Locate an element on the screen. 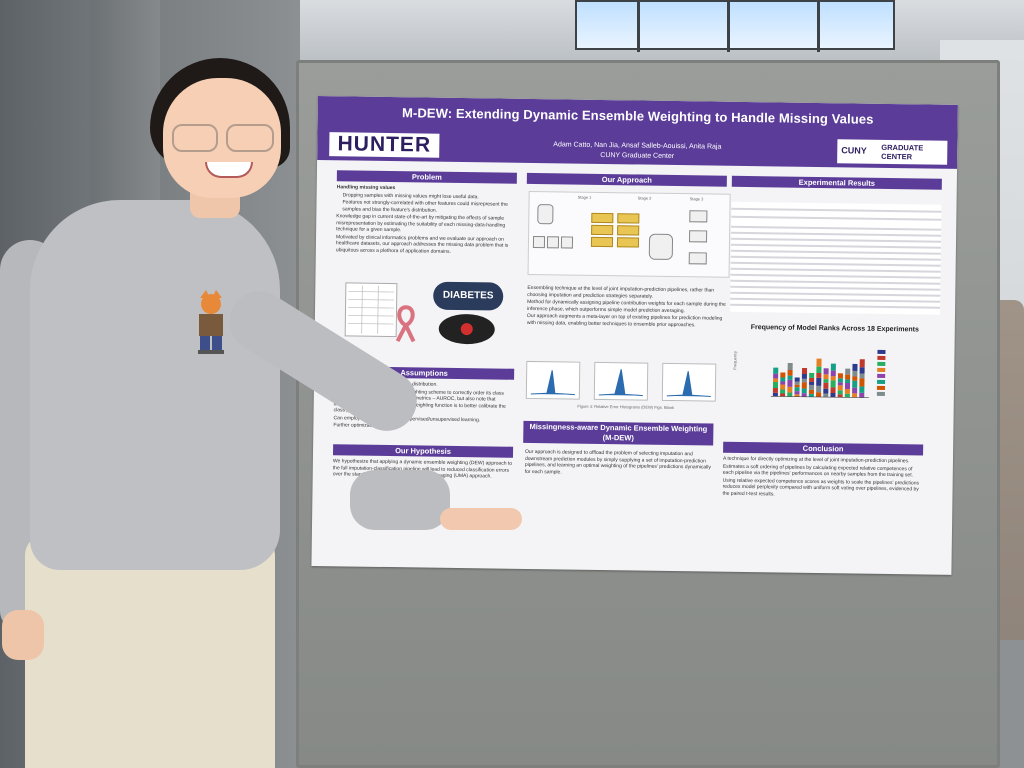 The image size is (1024, 768). approach-heading: Our Approach is located at coordinates (626, 179).